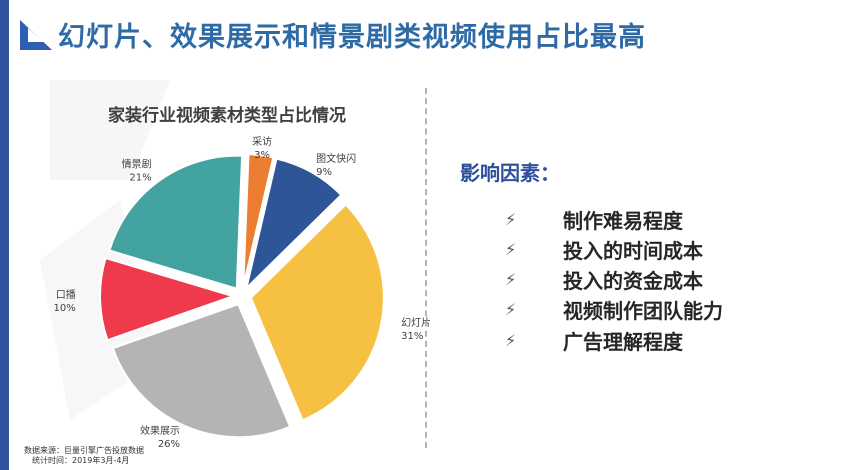 The image size is (841, 470). I want to click on slice-label: 幻灯片, so click(415, 322).